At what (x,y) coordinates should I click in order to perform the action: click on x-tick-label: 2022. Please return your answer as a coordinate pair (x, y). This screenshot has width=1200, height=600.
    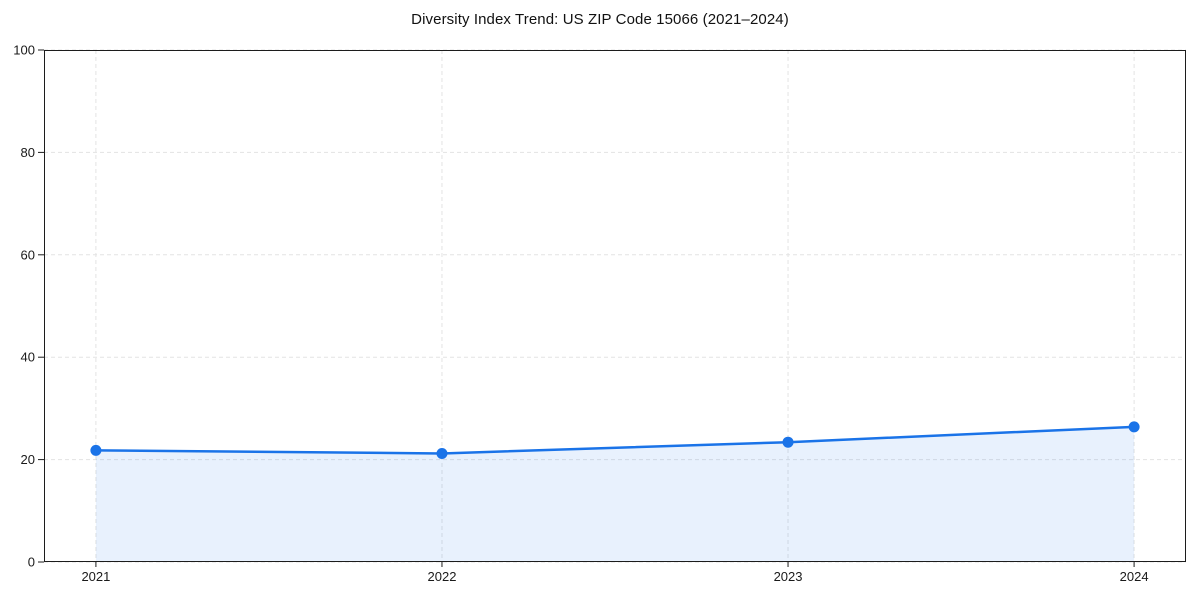
    Looking at the image, I should click on (442, 576).